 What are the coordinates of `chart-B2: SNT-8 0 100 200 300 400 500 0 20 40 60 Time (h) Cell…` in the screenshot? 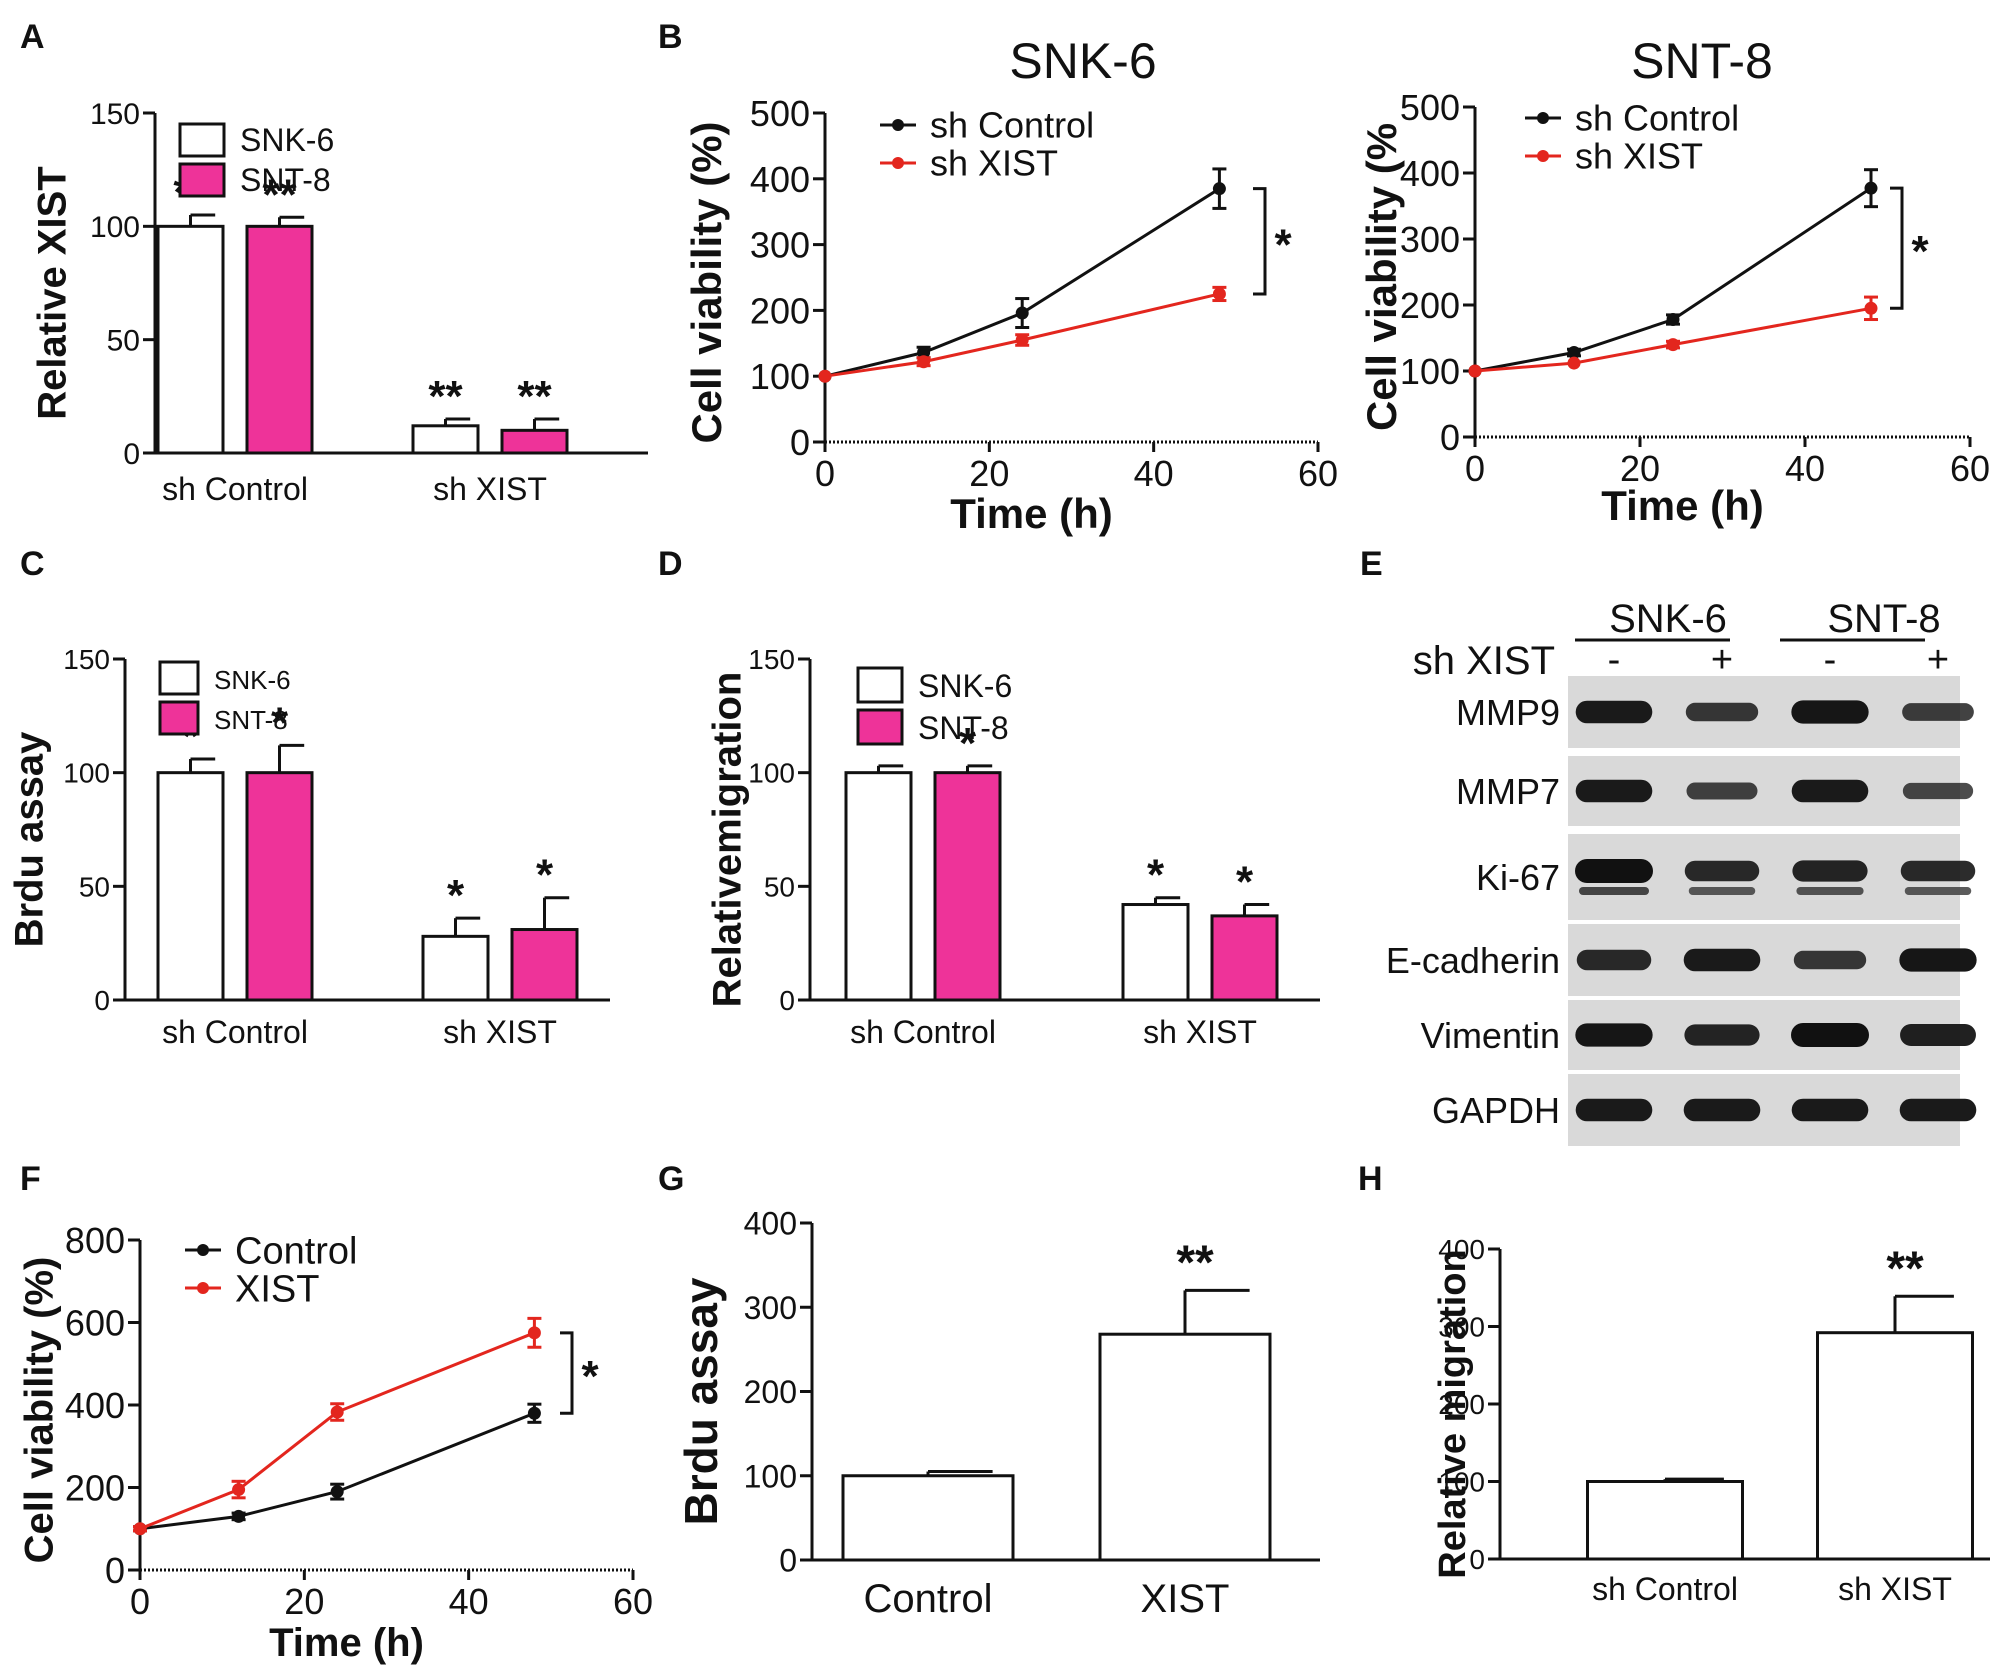 It's located at (1674, 281).